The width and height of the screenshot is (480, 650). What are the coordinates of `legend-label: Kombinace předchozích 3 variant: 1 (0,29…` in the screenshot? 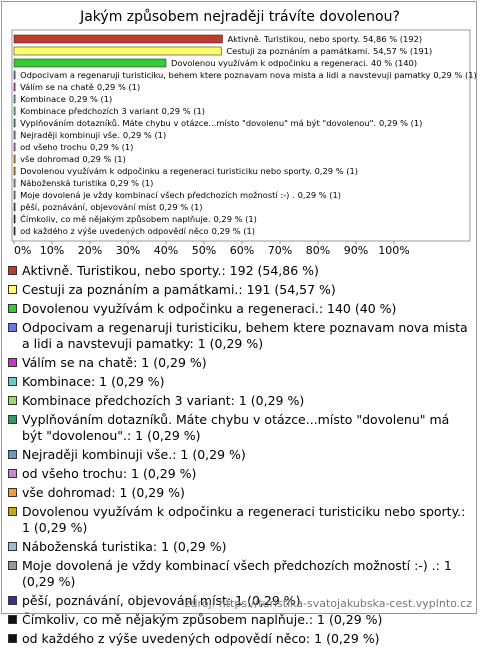 It's located at (163, 400).